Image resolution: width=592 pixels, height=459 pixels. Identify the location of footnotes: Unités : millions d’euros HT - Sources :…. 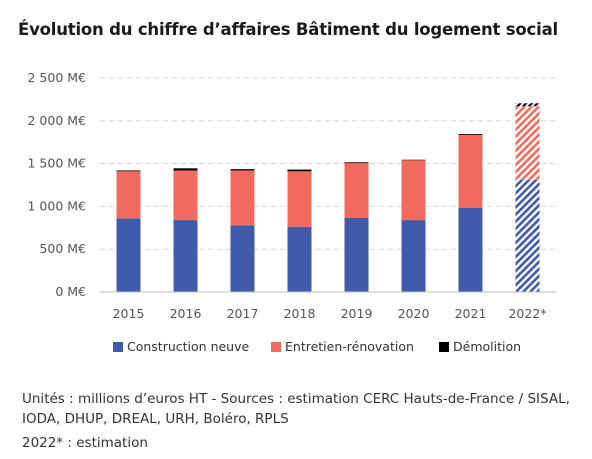
(302, 421).